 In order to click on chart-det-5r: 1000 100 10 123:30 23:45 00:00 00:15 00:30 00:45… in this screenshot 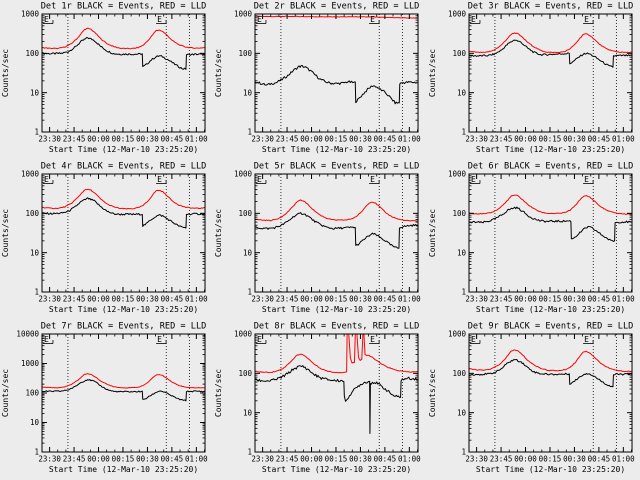, I will do `click(317, 238)`.